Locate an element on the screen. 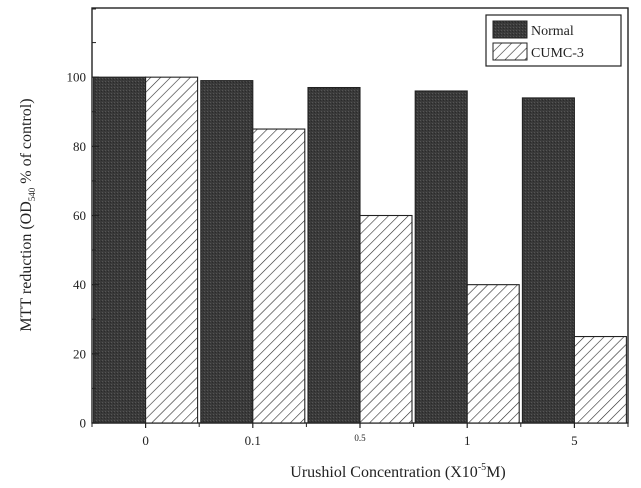 The image size is (641, 488). y-tick-label: 40 is located at coordinates (79, 284).